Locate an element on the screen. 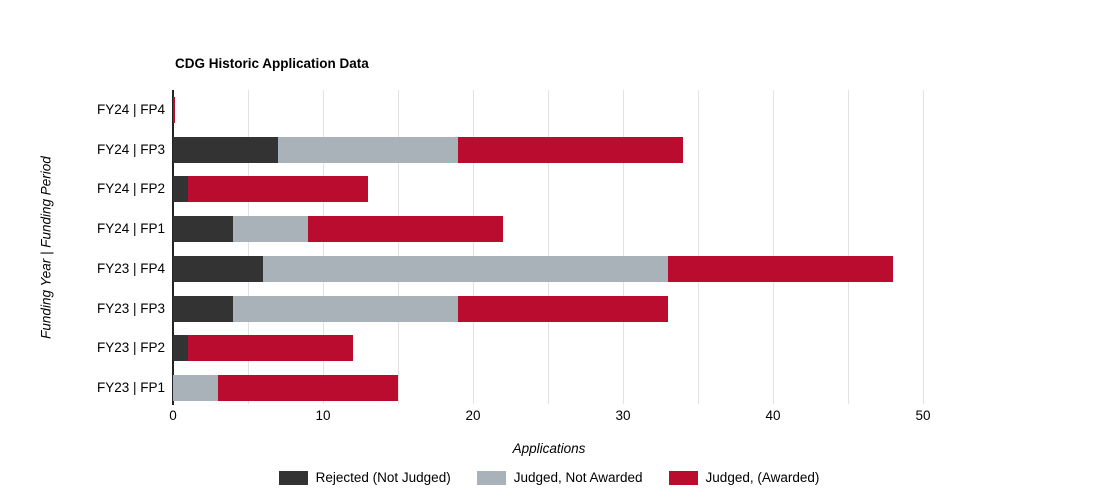 This screenshot has width=1098, height=500. legend-item-judged-awarded: Judged, (Awarded) is located at coordinates (744, 477).